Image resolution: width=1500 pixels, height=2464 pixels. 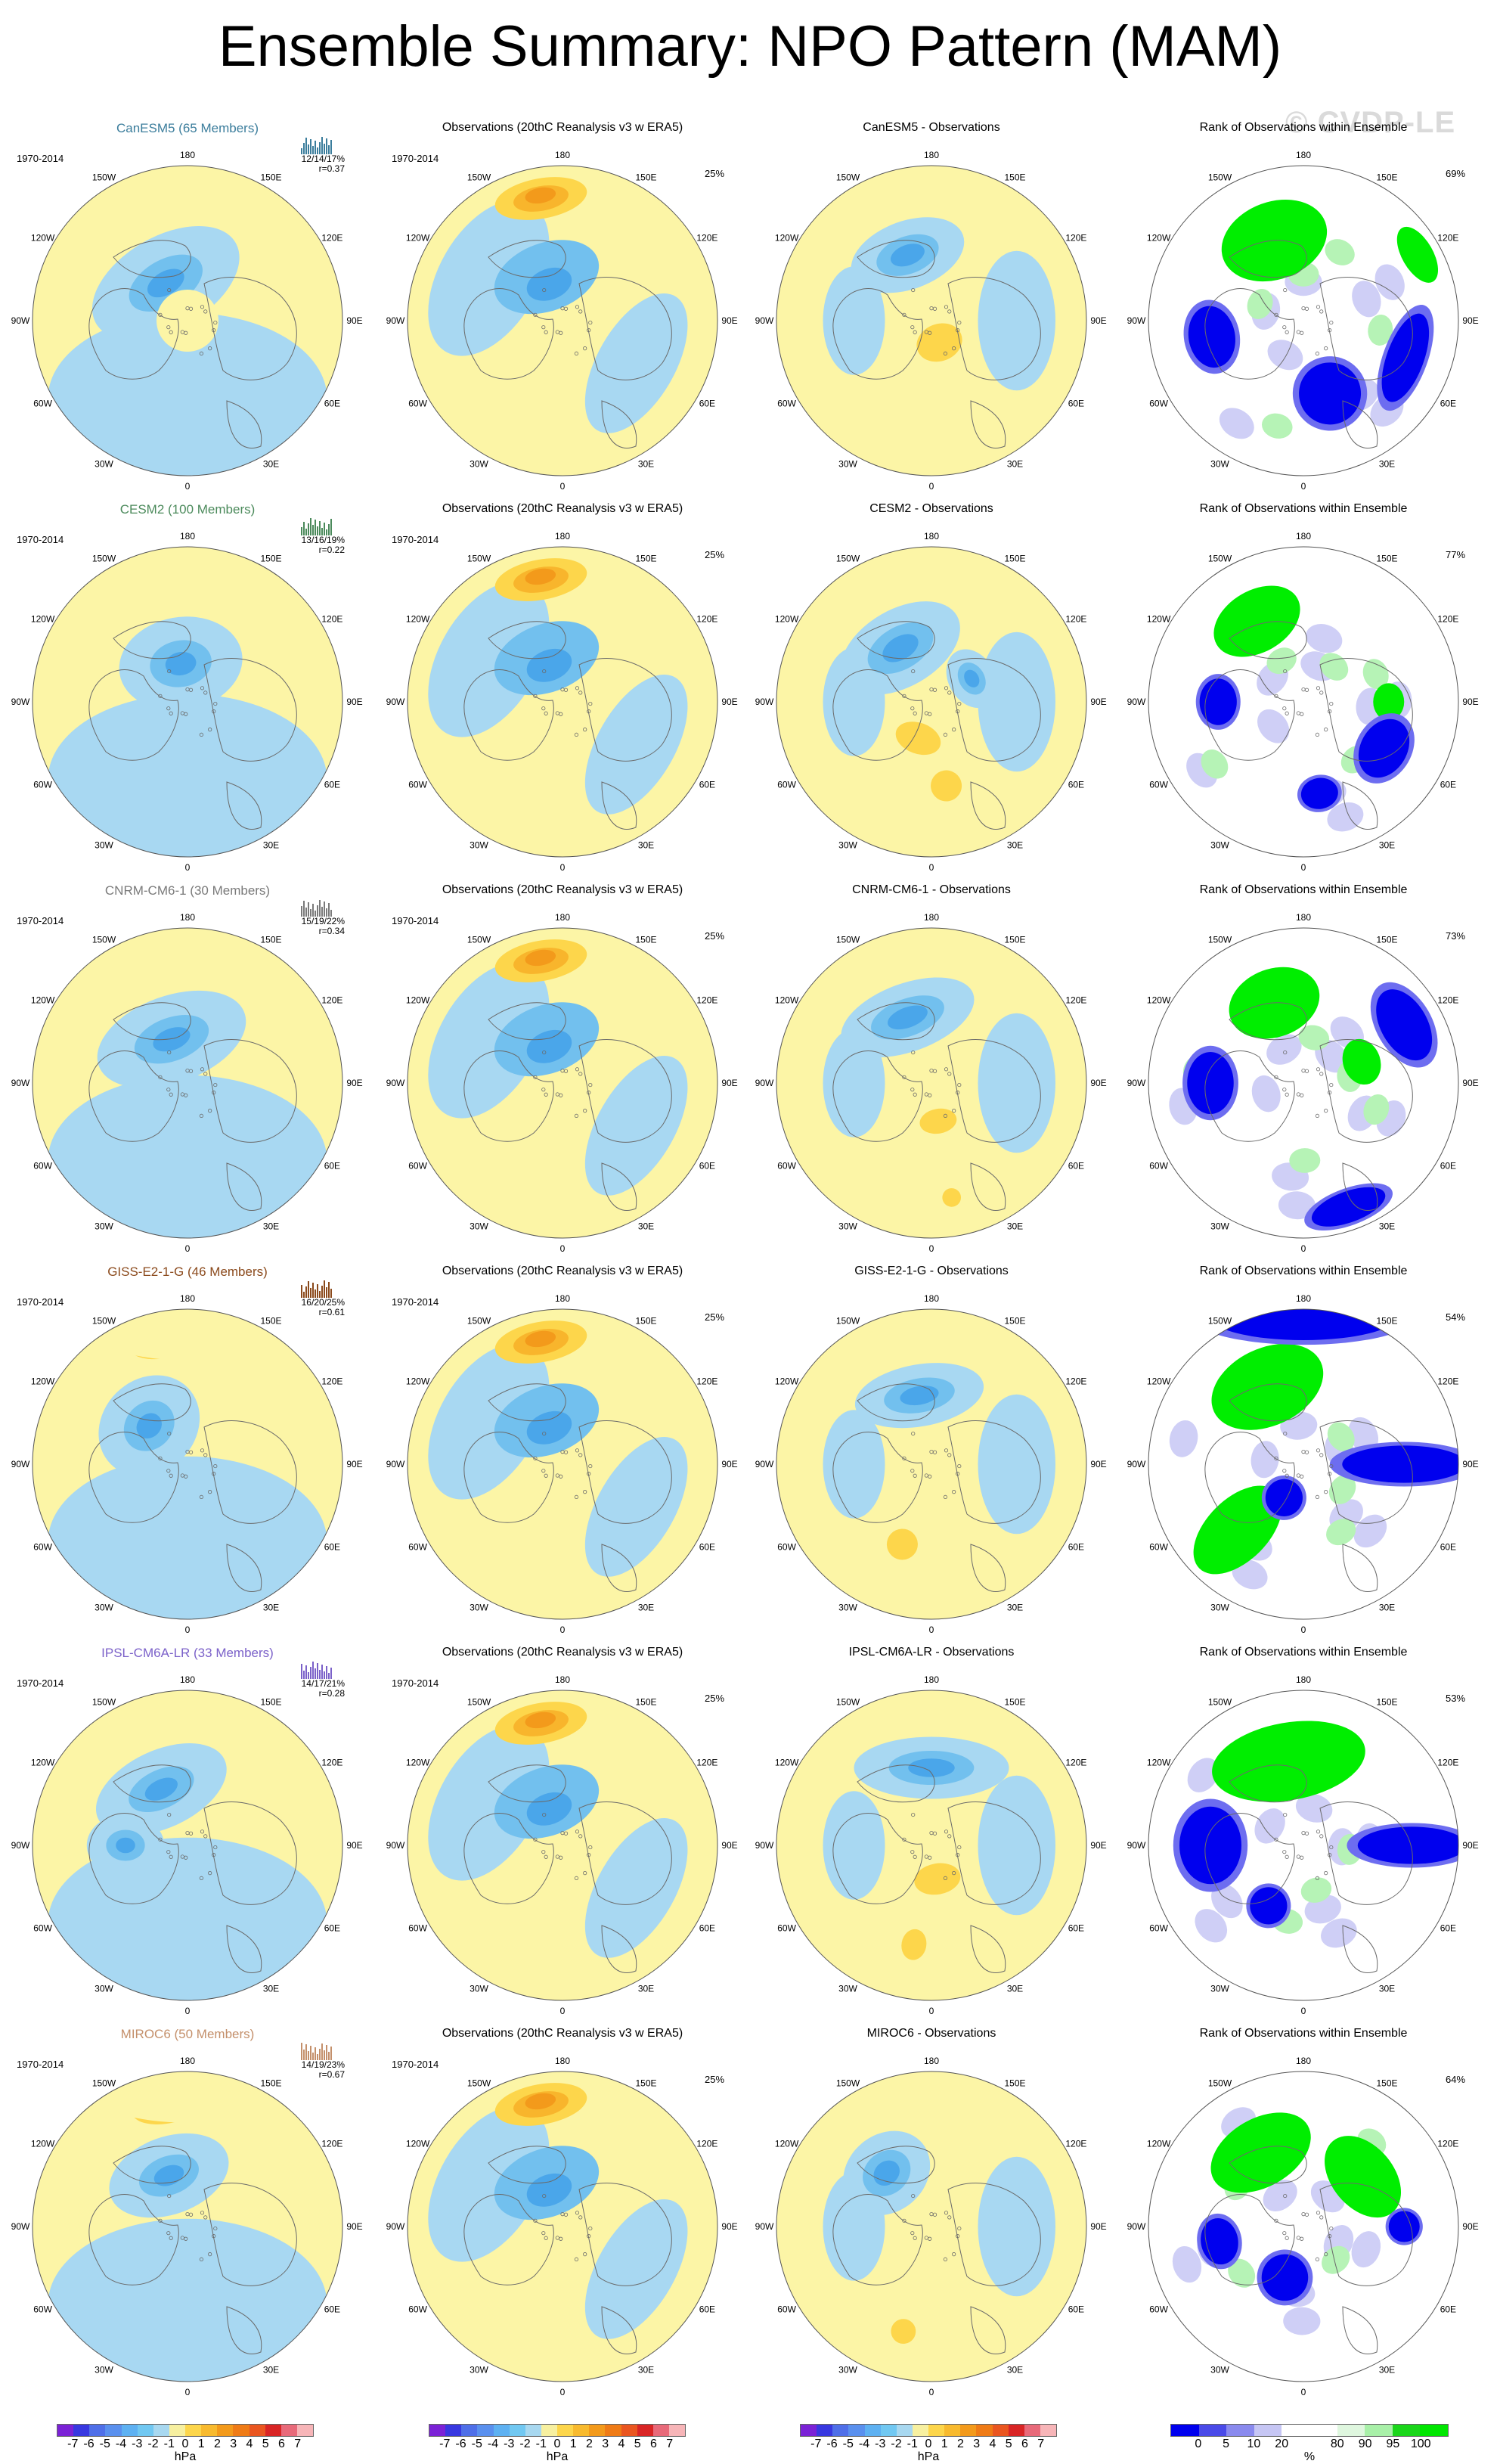 What do you see at coordinates (1456, 554) in the screenshot?
I see `rank-percent: 77%` at bounding box center [1456, 554].